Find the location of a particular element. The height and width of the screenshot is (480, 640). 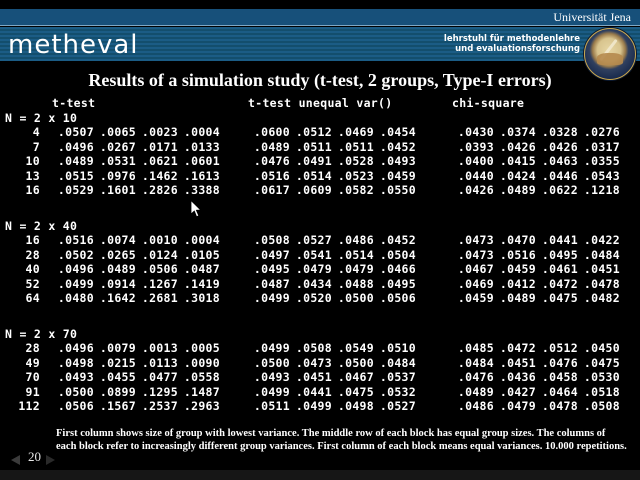

value-cell: .0393 is located at coordinates (475, 146).